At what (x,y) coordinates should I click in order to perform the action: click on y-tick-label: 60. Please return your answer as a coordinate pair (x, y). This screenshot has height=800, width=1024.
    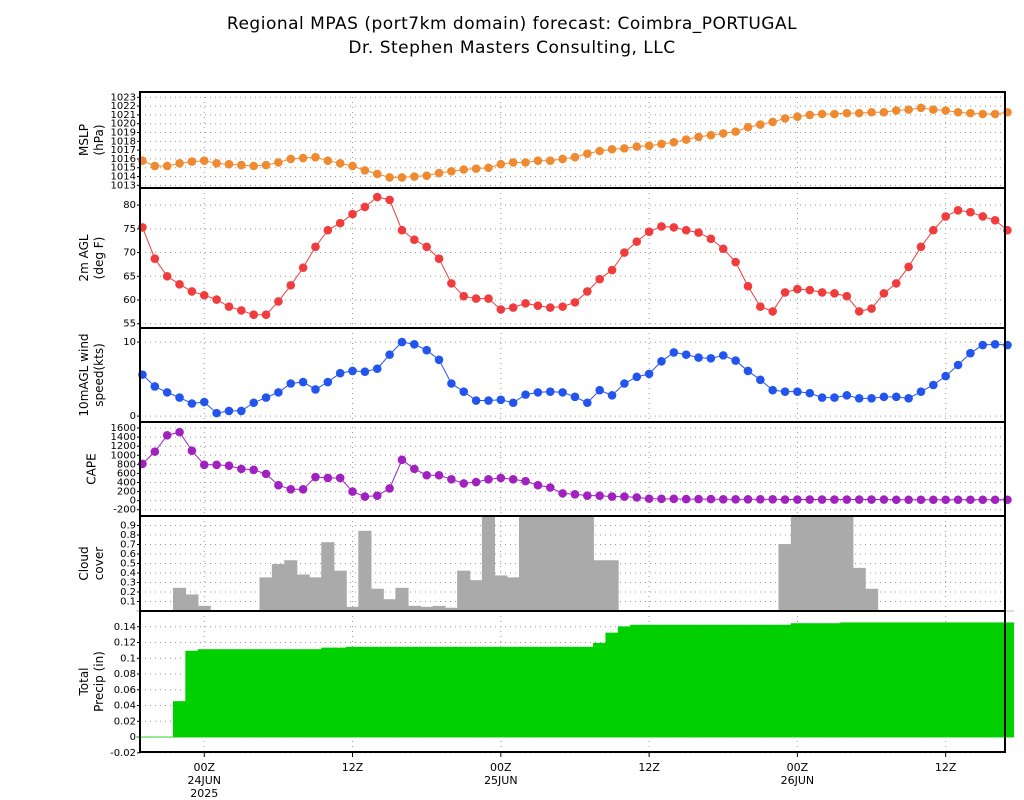
    Looking at the image, I should click on (129, 300).